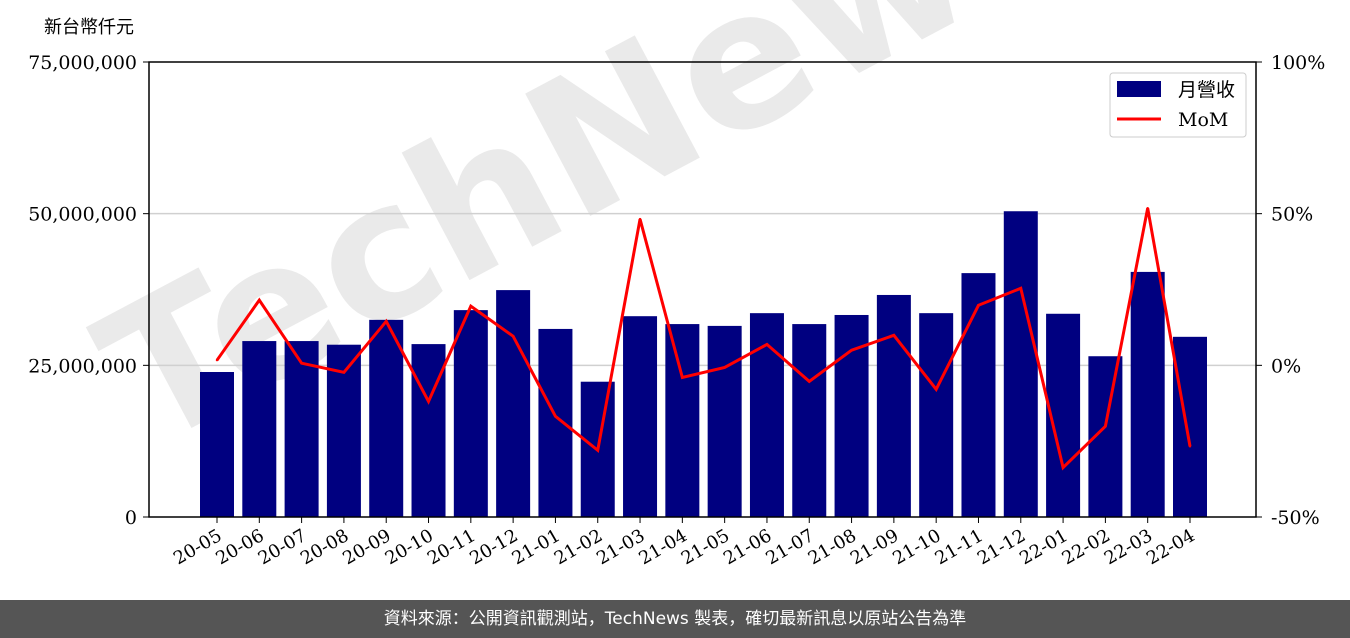 The image size is (1350, 638). What do you see at coordinates (89, 27) in the screenshot?
I see `y-axis-label: 新台幣仟元` at bounding box center [89, 27].